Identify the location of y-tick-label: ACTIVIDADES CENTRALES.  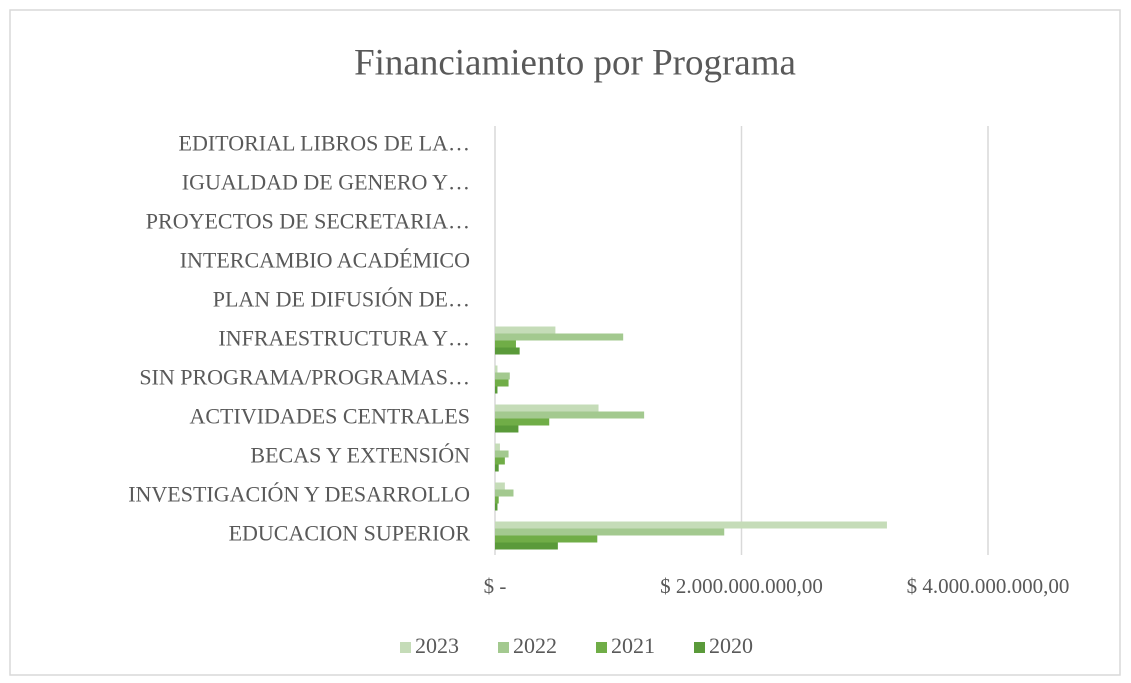
(330, 416).